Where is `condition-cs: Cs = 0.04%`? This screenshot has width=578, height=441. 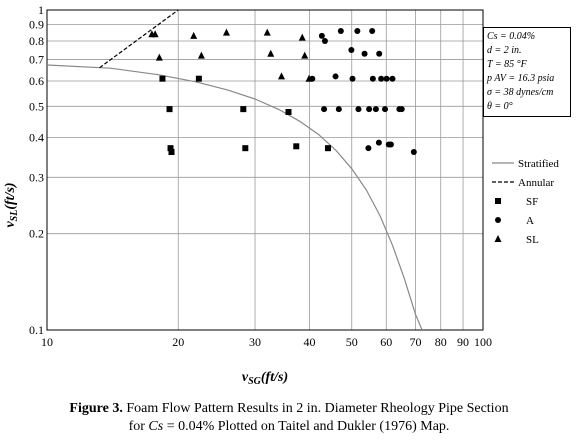 condition-cs: Cs = 0.04% is located at coordinates (511, 36).